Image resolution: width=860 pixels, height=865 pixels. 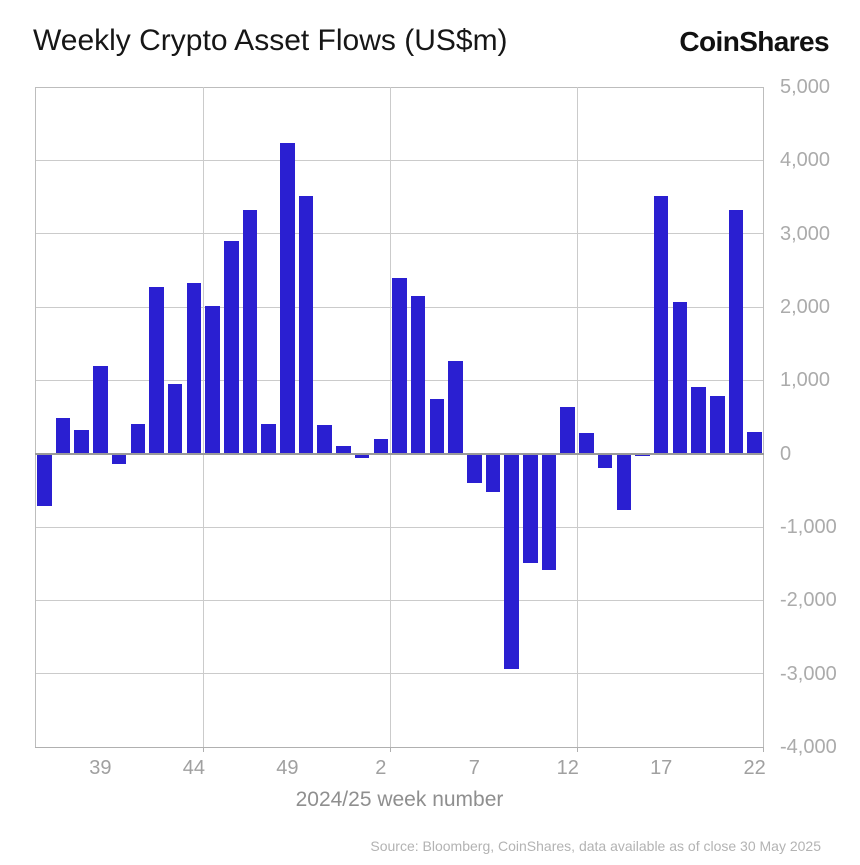 What do you see at coordinates (661, 768) in the screenshot?
I see `x-axis-label: 17` at bounding box center [661, 768].